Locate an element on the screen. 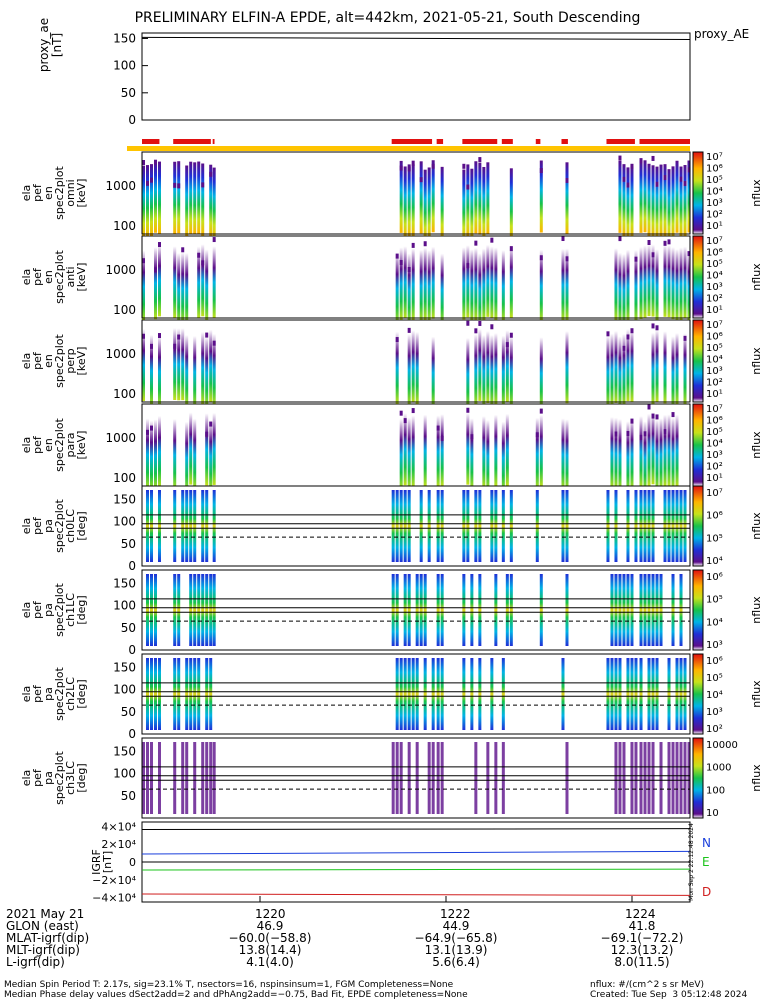 Image resolution: width=775 pixels, height=1001 pixels. colorbar-tick: 10¹ is located at coordinates (714, 478).